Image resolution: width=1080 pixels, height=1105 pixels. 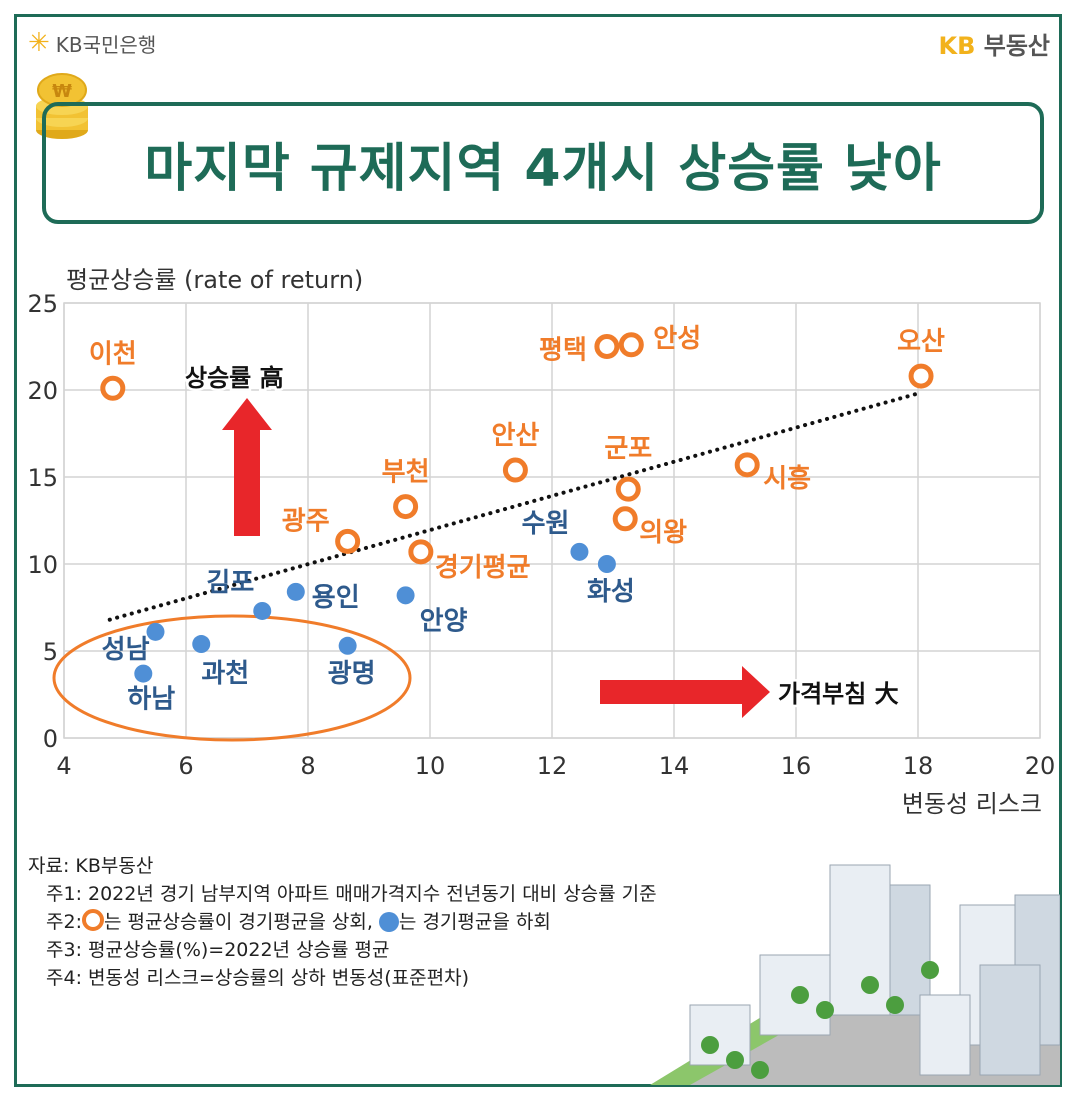 What do you see at coordinates (42, 304) in the screenshot?
I see `y-tick-label: 25` at bounding box center [42, 304].